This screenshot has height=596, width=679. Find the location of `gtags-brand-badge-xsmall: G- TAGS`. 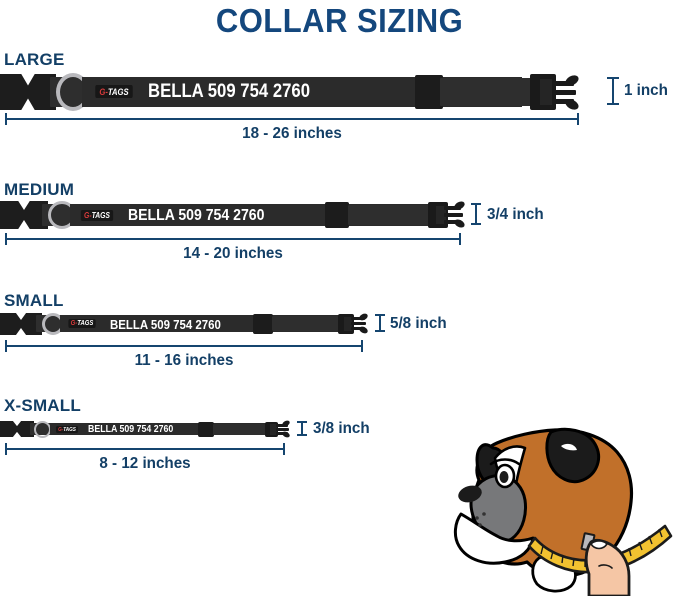

gtags-brand-badge-xsmall: G- TAGS is located at coordinates (67, 429).